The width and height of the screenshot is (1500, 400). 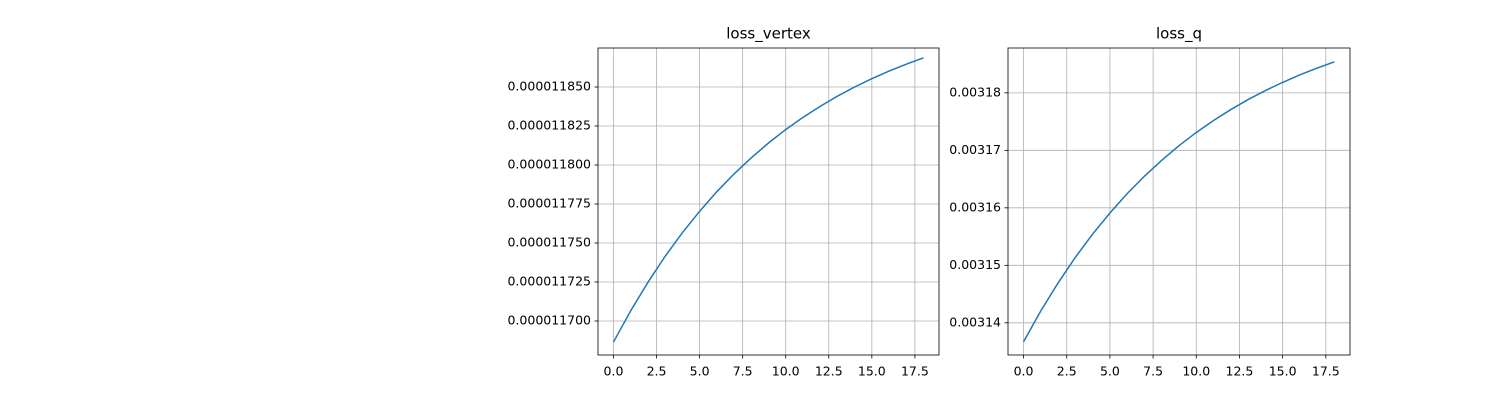 I want to click on y-tick-label: 0.00315, so click(x=975, y=264).